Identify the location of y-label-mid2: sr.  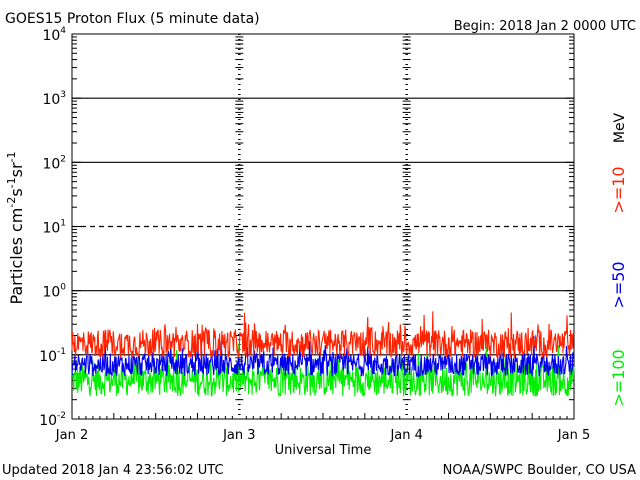
(16, 169).